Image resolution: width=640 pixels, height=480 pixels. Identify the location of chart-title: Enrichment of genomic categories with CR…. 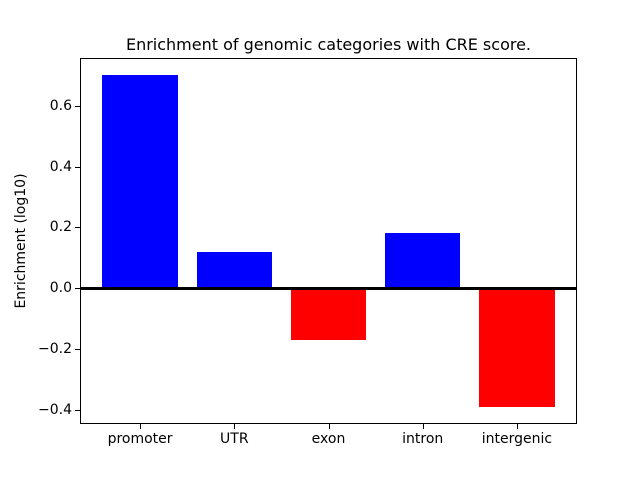
(328, 44).